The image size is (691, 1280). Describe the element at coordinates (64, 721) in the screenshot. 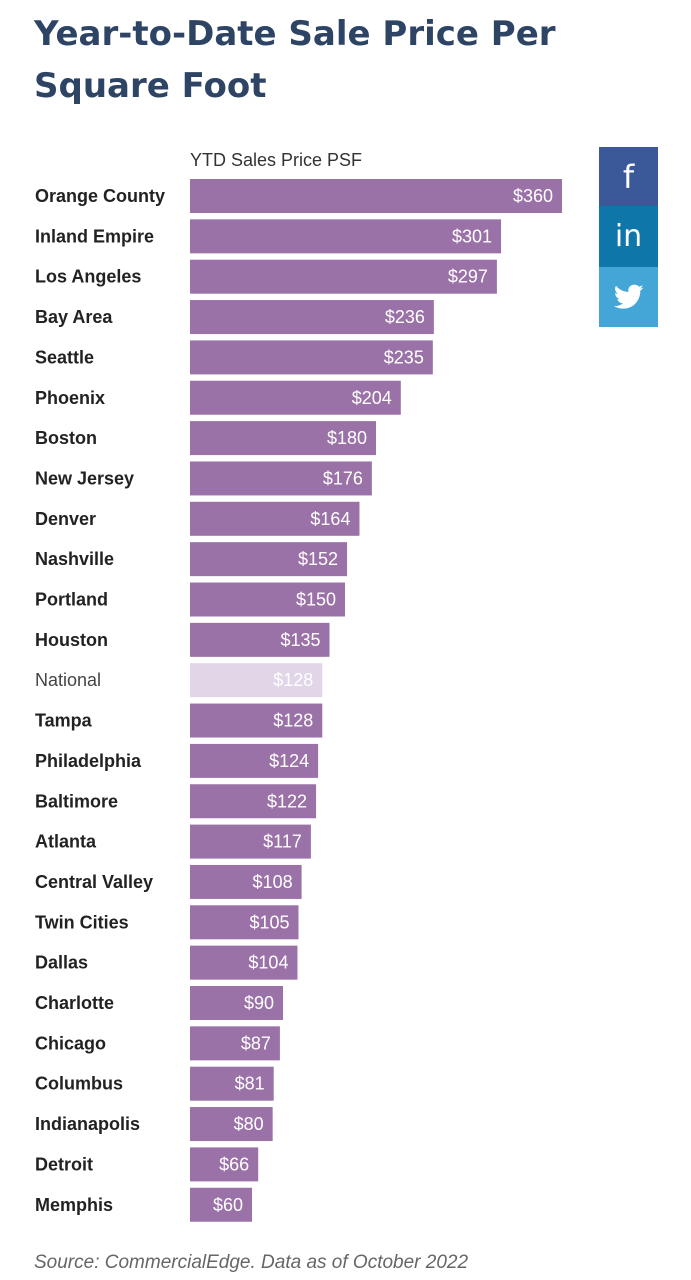

I see `category-label: Tampa` at that location.